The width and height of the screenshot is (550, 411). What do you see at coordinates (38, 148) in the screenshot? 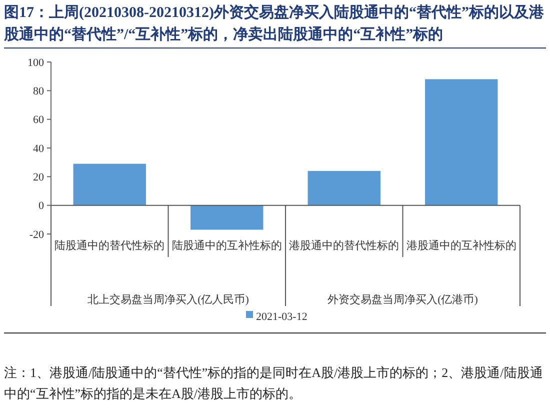
I see `y-tick-label: 40` at bounding box center [38, 148].